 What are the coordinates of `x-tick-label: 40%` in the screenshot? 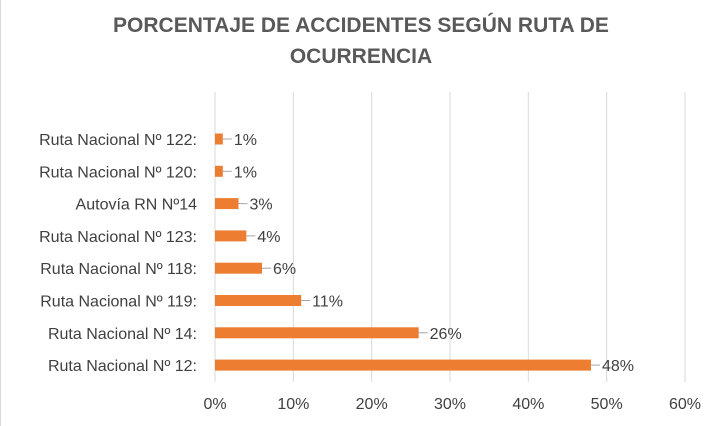 It's located at (528, 404).